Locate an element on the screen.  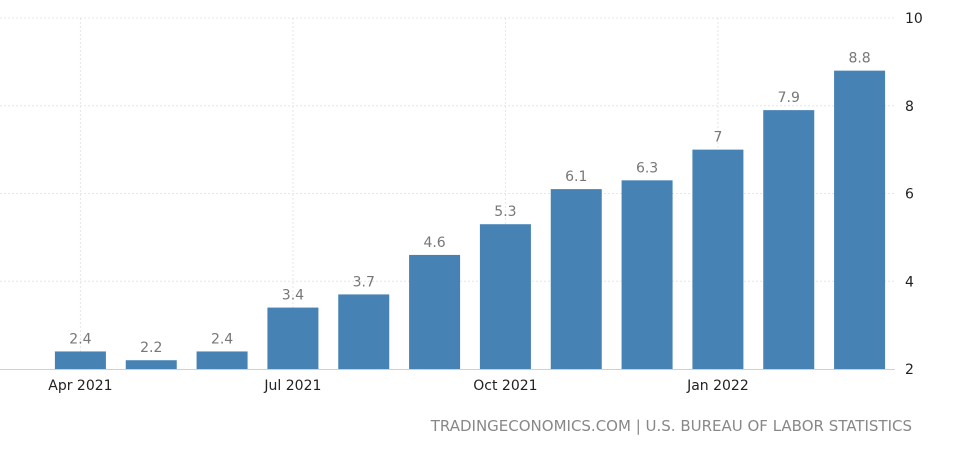
bar-dec-2021 is located at coordinates (647, 274).